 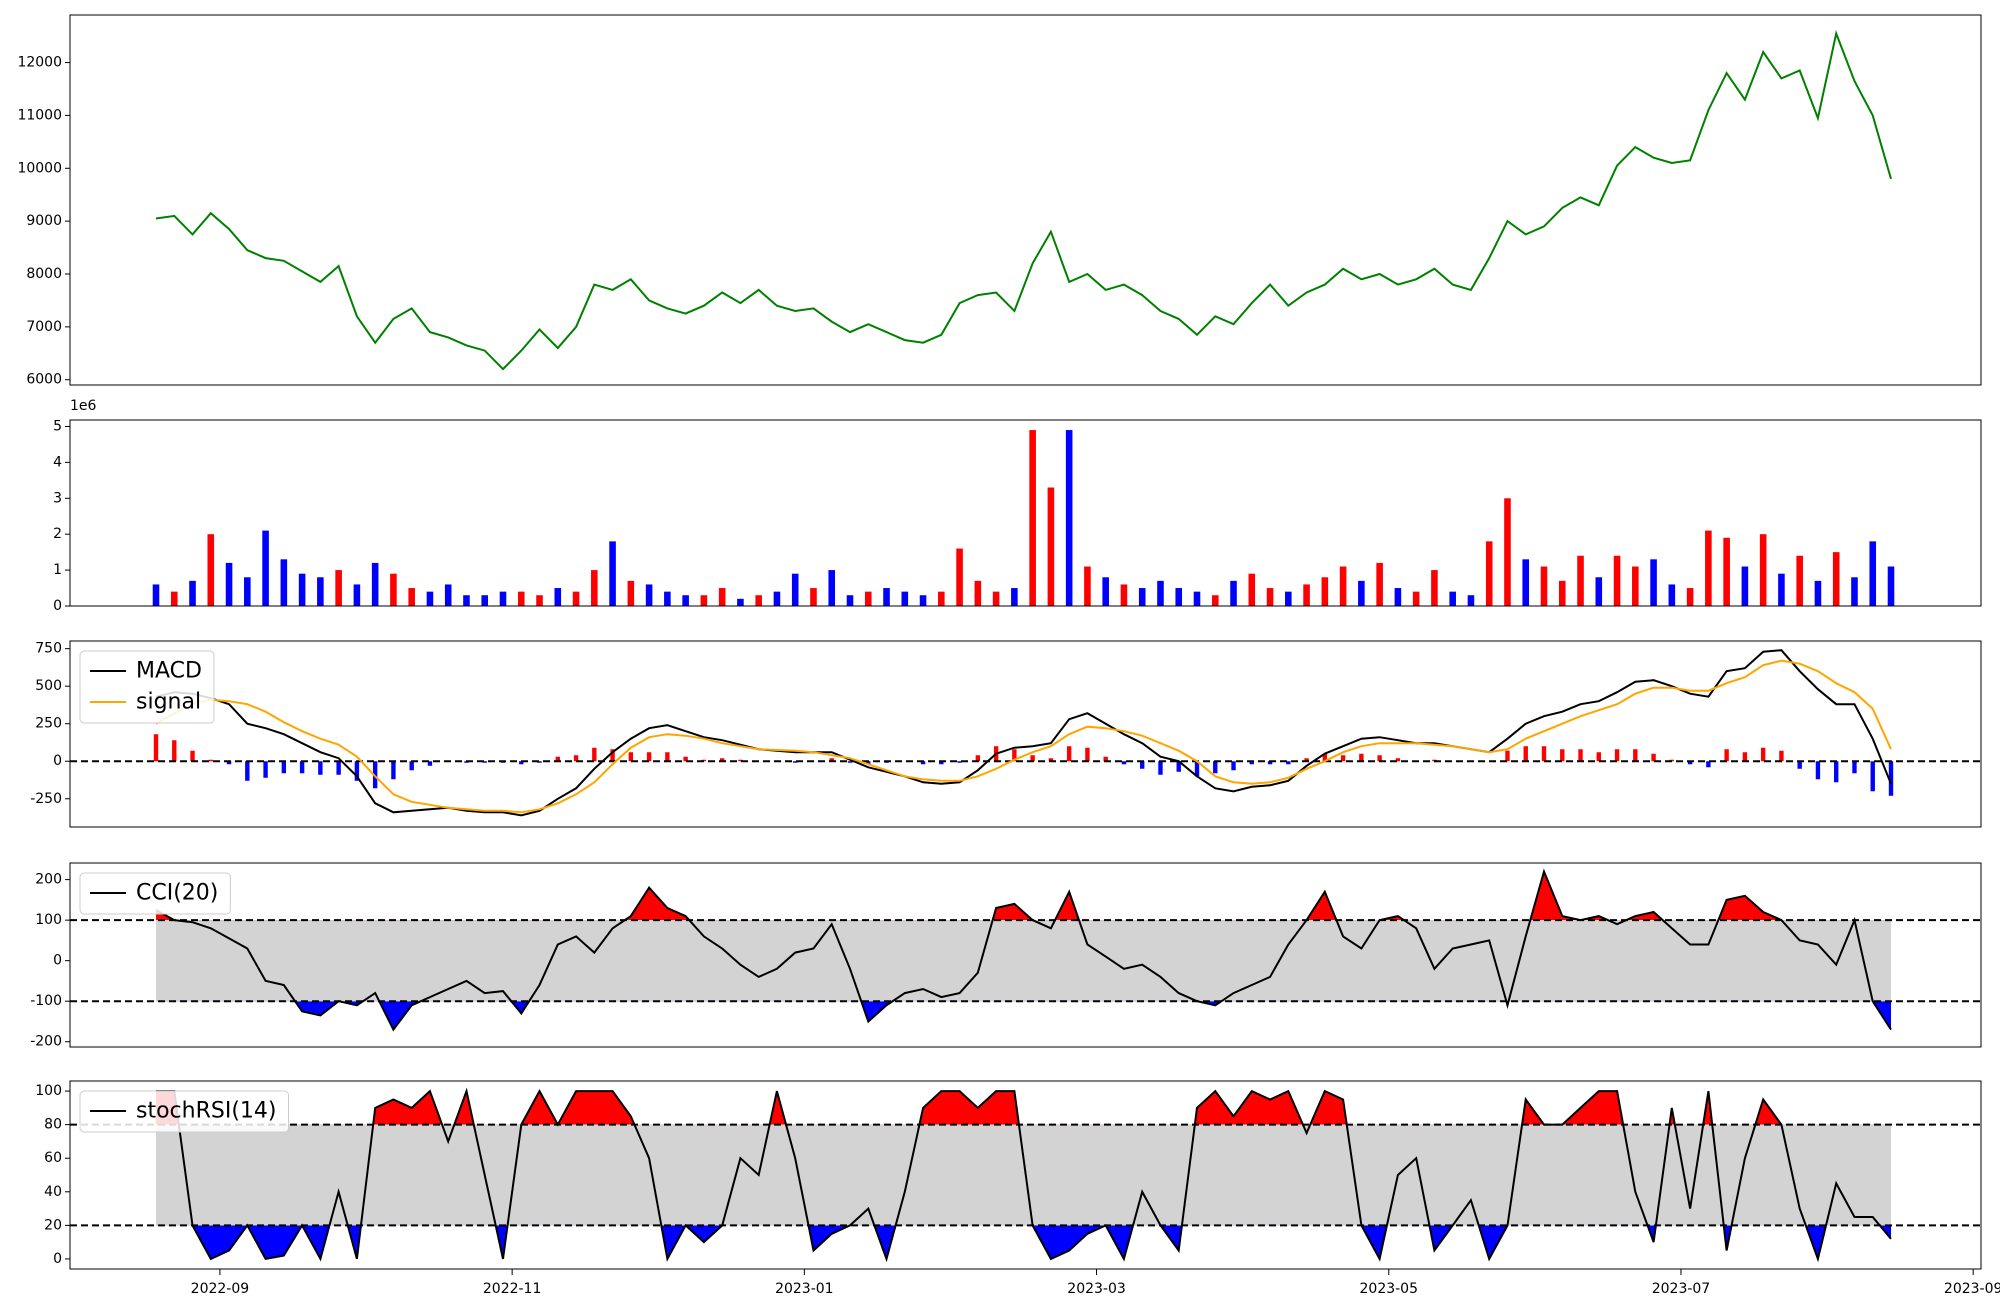 What do you see at coordinates (155, 893) in the screenshot?
I see `legend-box` at bounding box center [155, 893].